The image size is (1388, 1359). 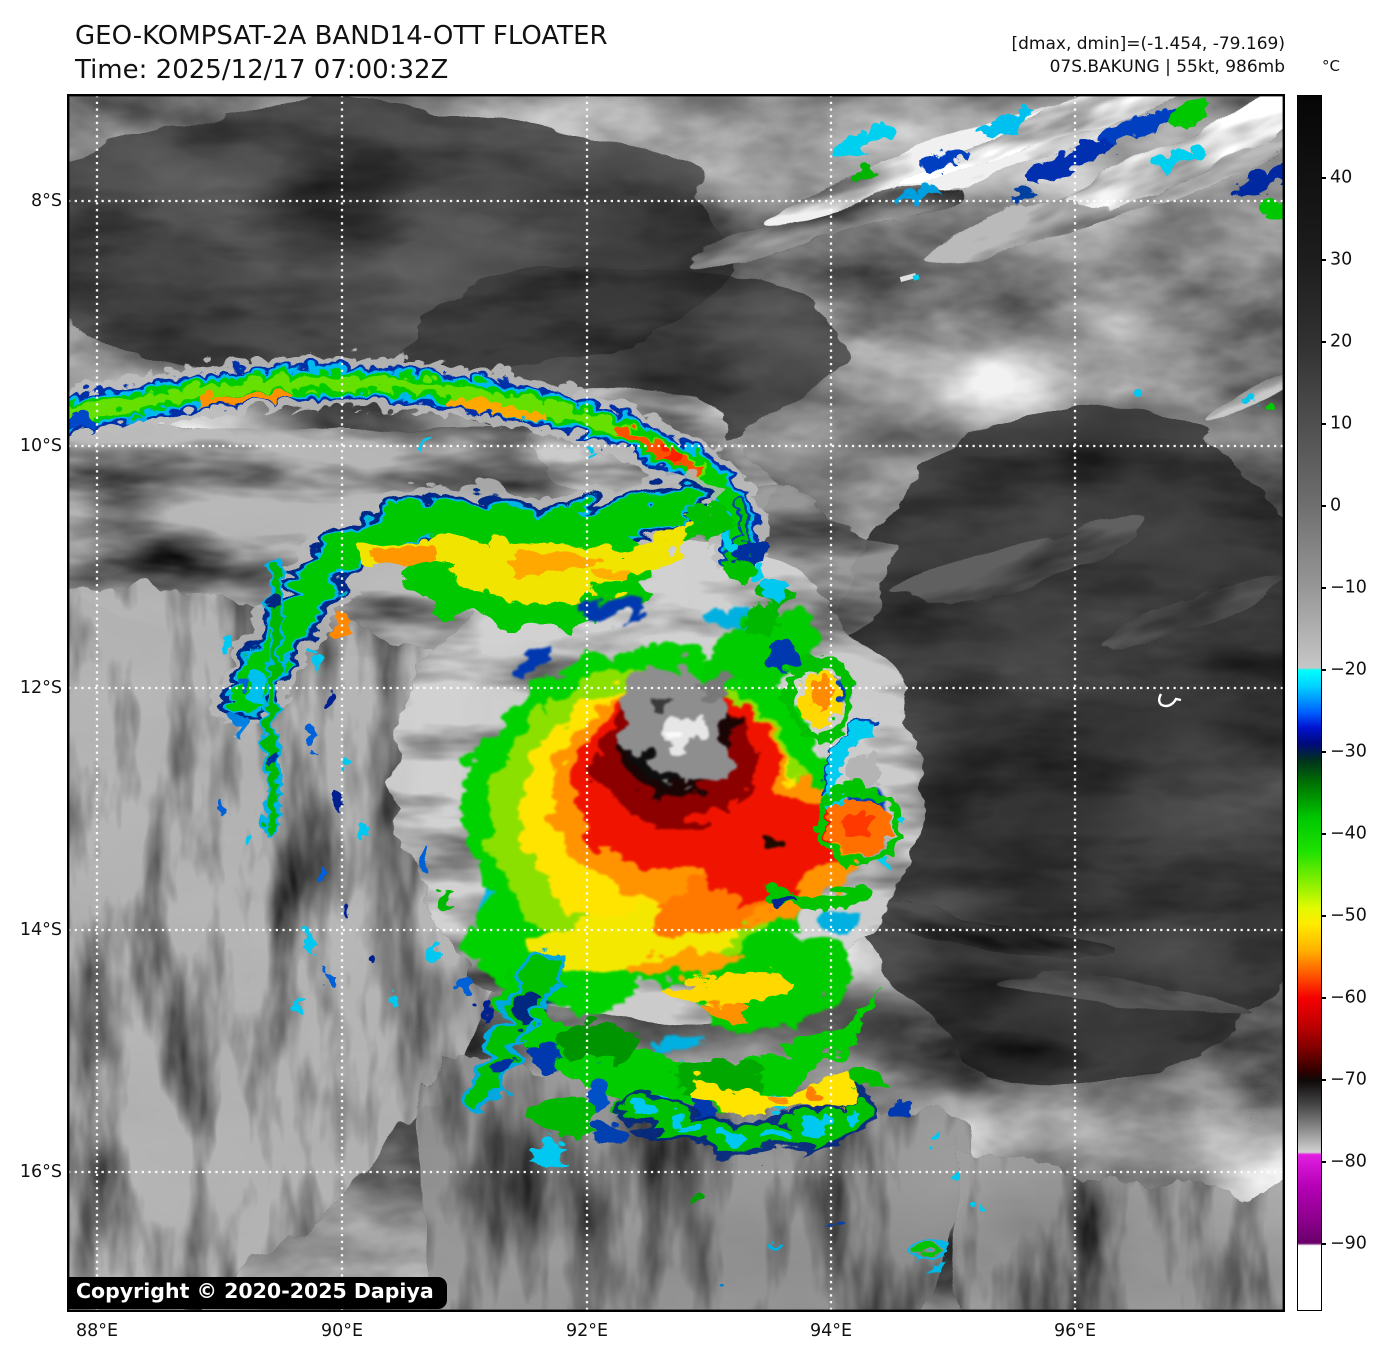 I want to click on y-axis-label: 10°S, so click(x=40, y=446).